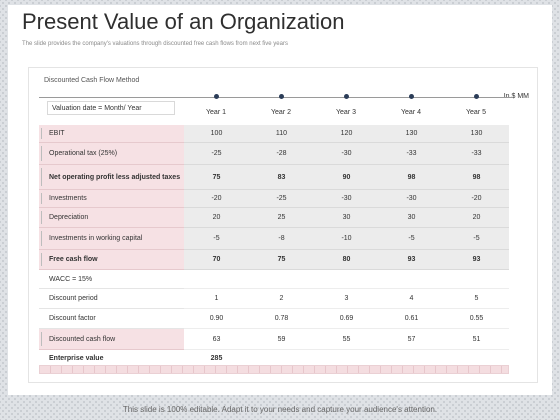 Image resolution: width=560 pixels, height=420 pixels. What do you see at coordinates (111, 279) in the screenshot?
I see `row-label: WACC = 15%` at bounding box center [111, 279].